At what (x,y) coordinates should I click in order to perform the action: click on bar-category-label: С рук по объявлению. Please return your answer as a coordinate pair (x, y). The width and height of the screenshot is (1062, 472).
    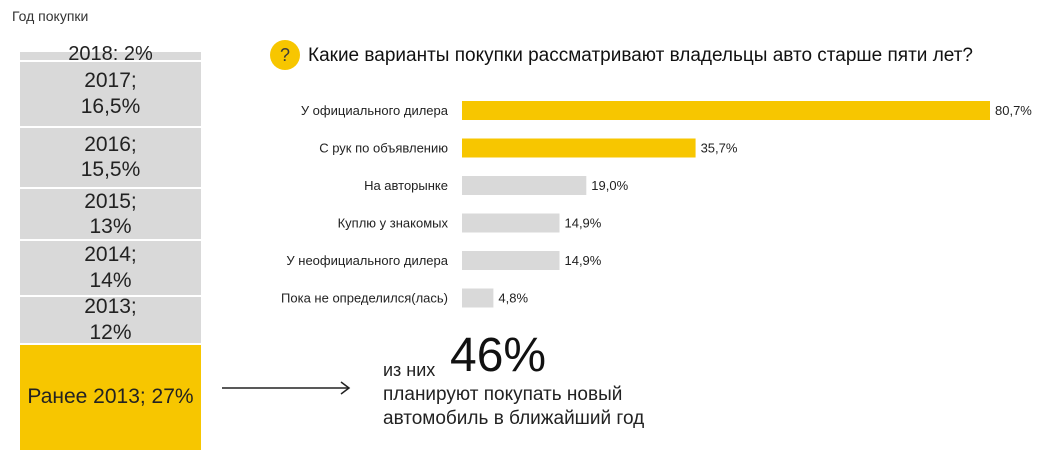
    Looking at the image, I should click on (383, 148).